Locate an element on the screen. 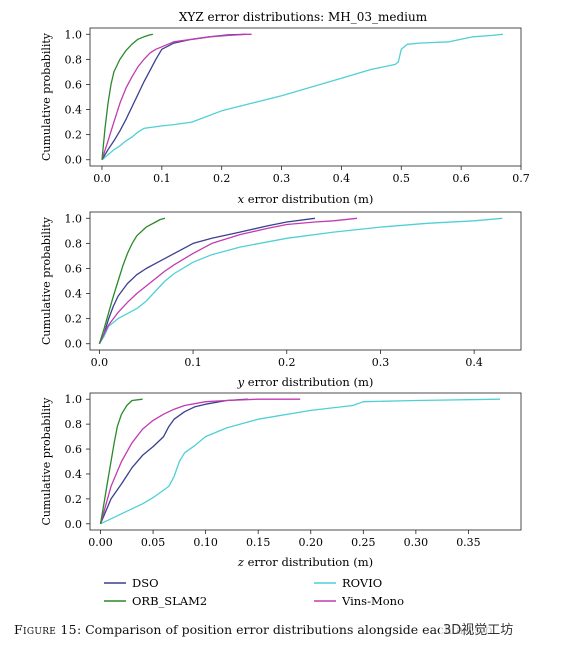  legend: DSO ROVIO ORB_SLAM2 Vins-Mono is located at coordinates (254, 592).